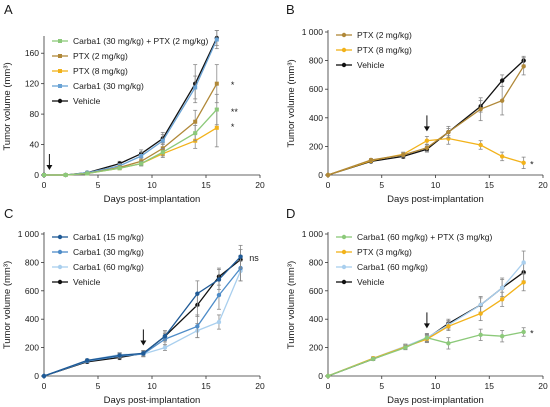 The image size is (550, 407). Describe the element at coordinates (425, 237) in the screenshot. I see `legend-label: Carba1 (60 mg/kg) + PTX (3 mg/kg)` at that location.